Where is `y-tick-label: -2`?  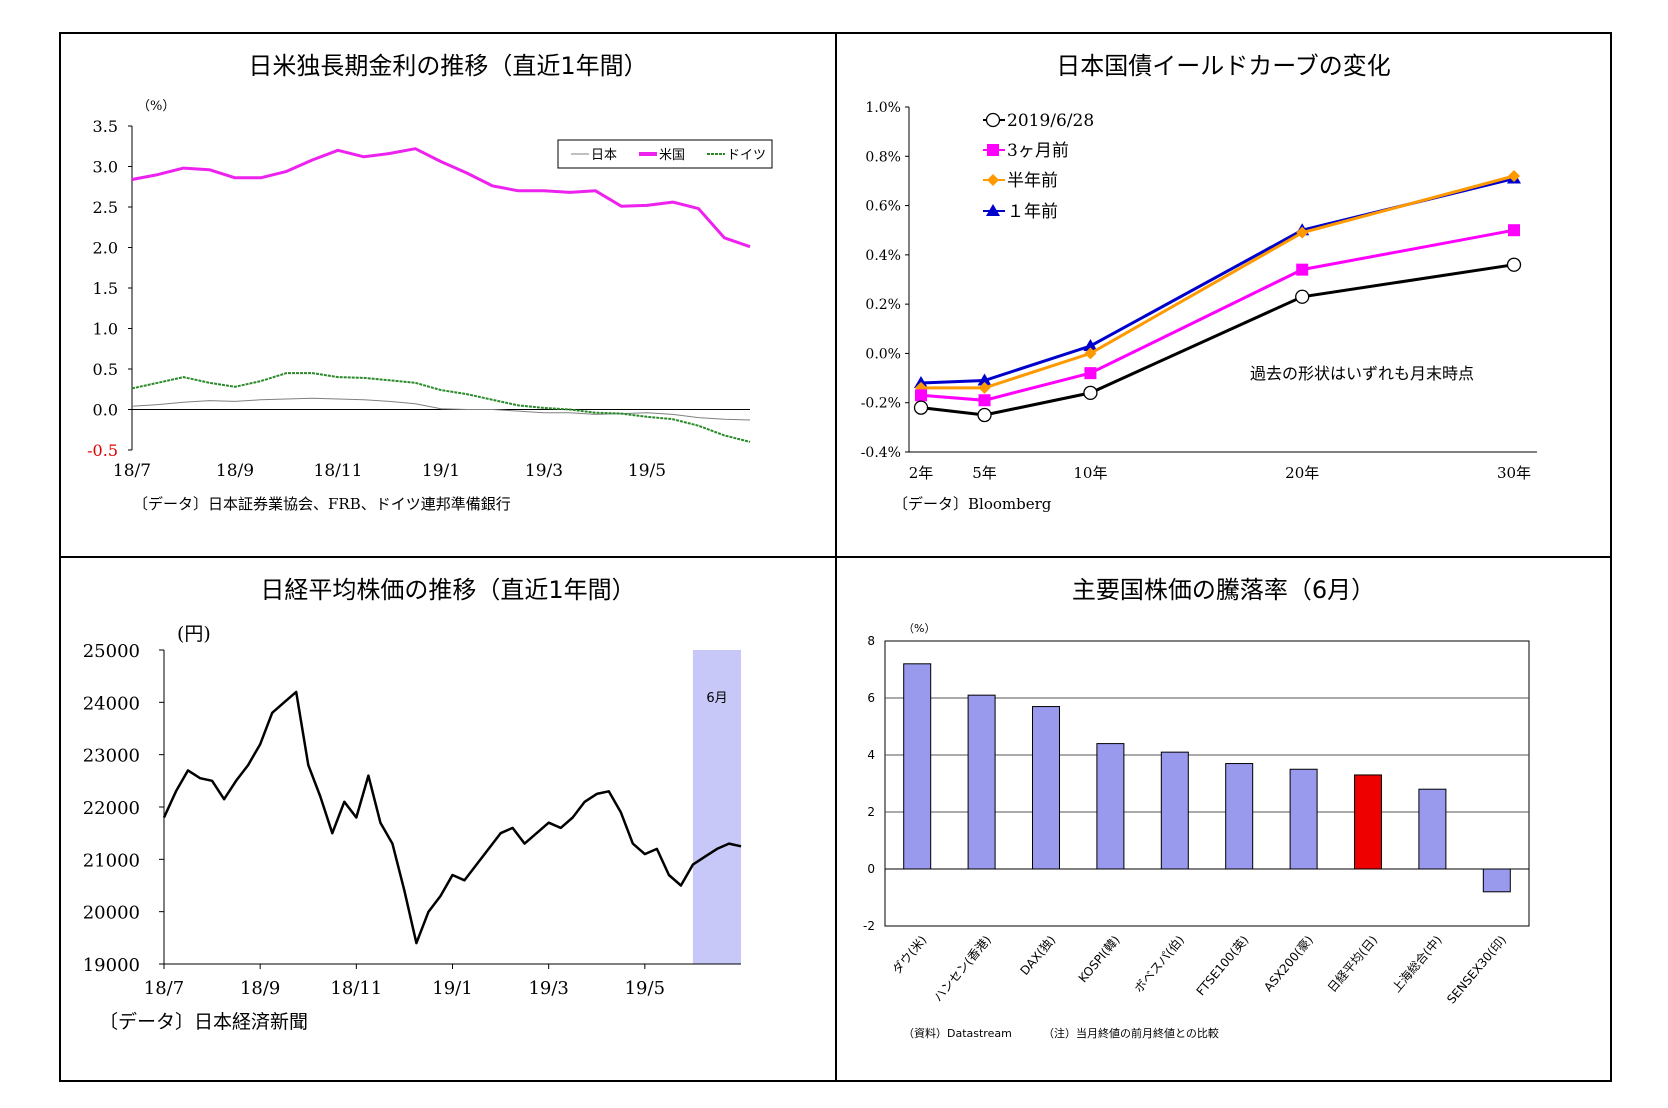 y-tick-label: -2 is located at coordinates (869, 926).